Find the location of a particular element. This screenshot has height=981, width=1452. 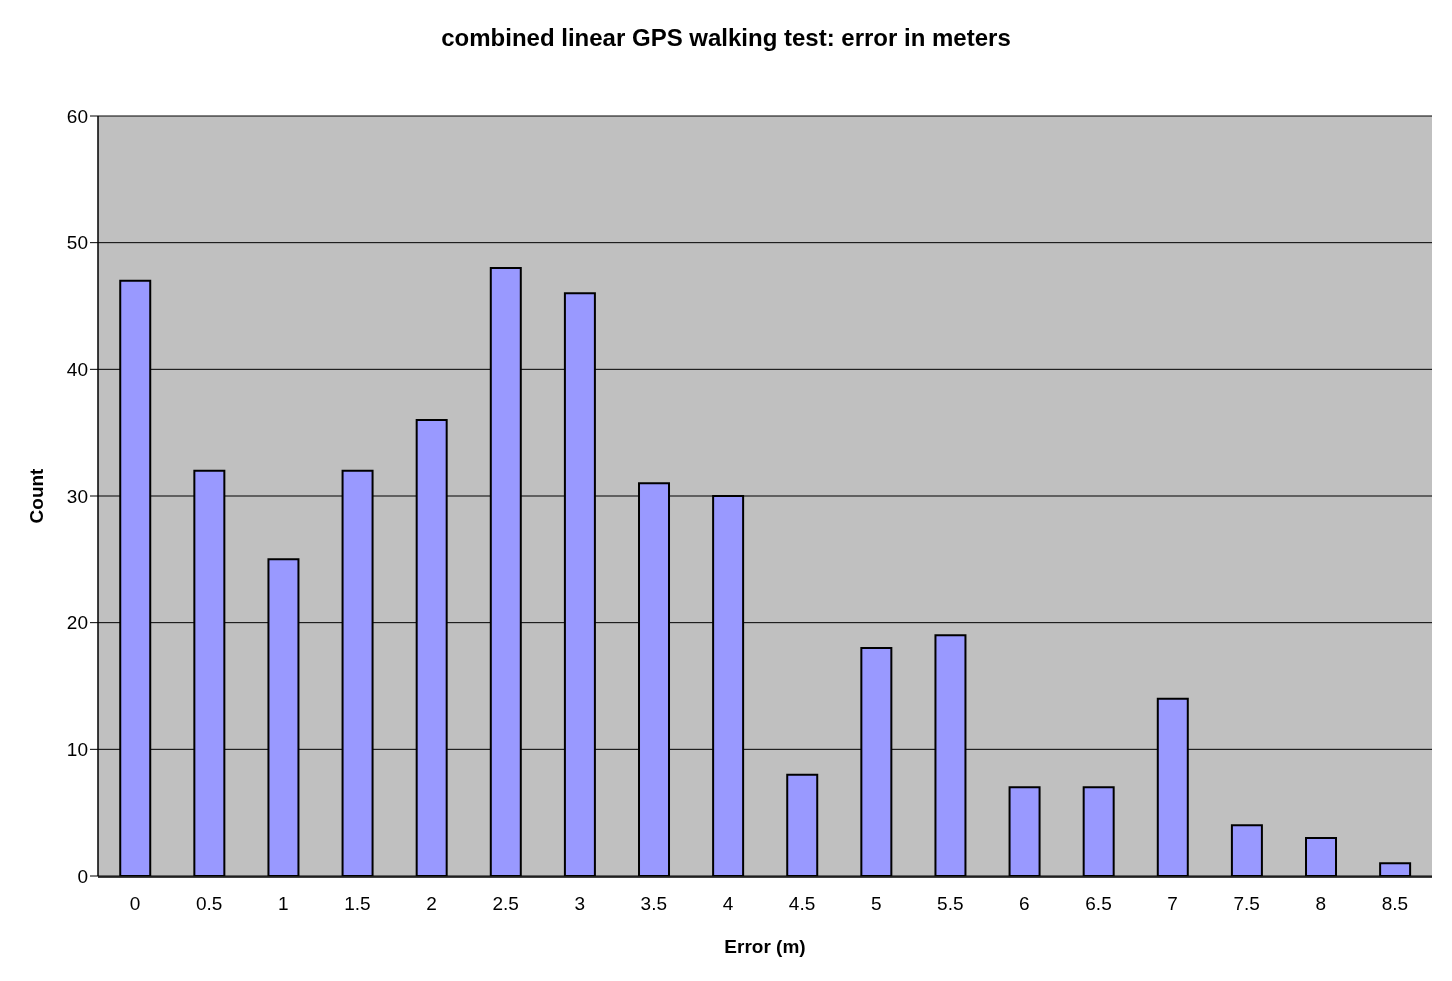

x-tick-label: 1.5 is located at coordinates (357, 904).